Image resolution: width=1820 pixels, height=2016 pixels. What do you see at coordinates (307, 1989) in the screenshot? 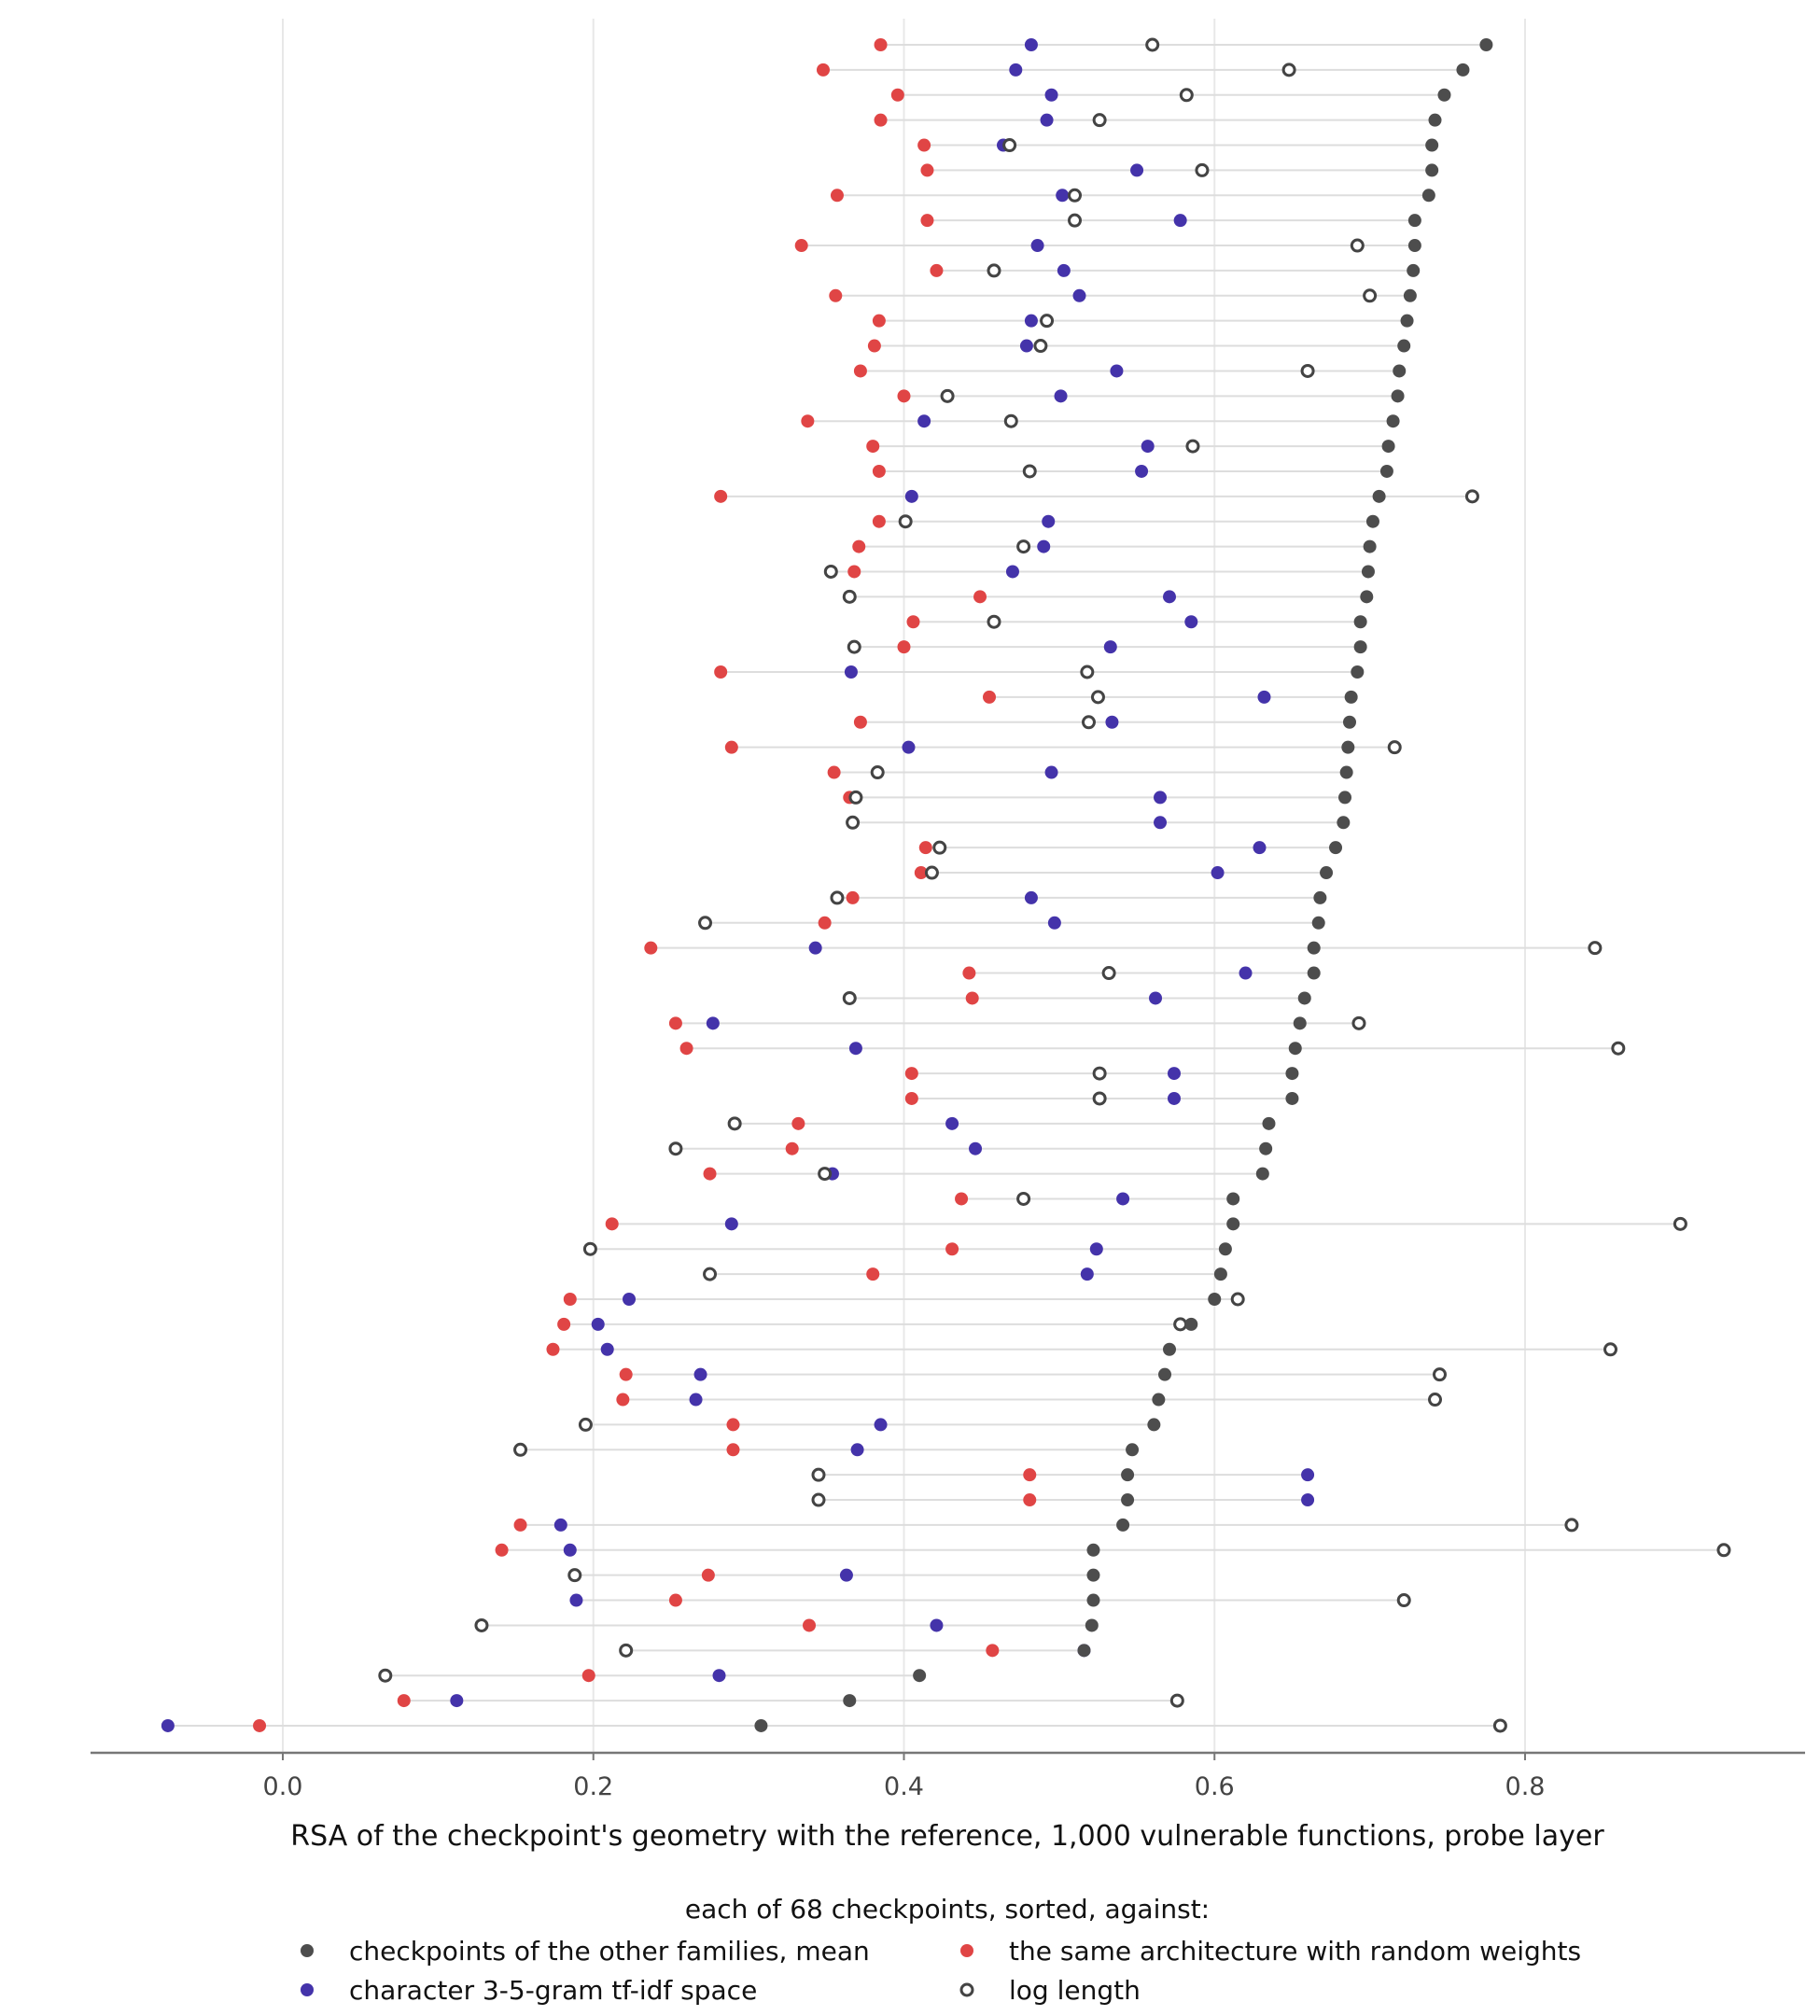
I see `legend-marker-tfidf` at bounding box center [307, 1989].